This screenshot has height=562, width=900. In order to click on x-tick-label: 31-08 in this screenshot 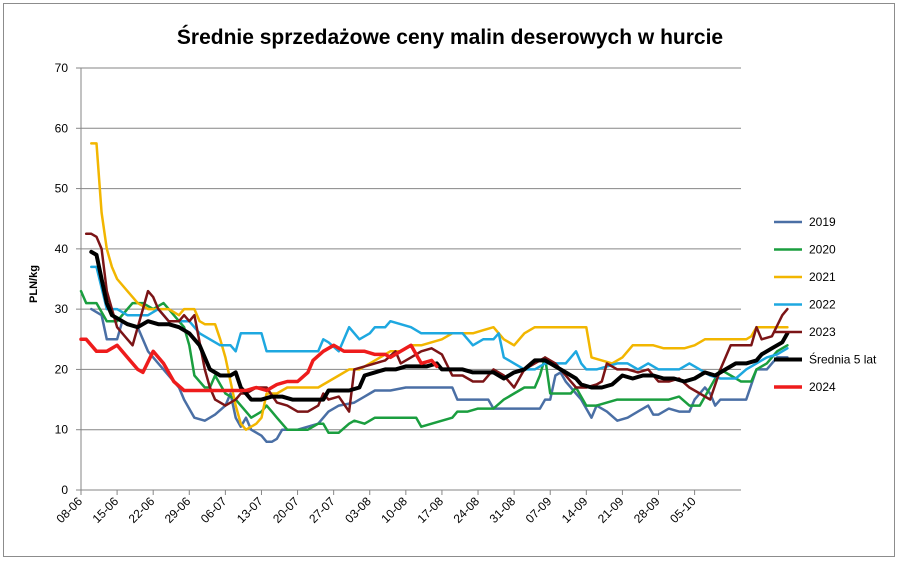, I will do `click(503, 510)`.